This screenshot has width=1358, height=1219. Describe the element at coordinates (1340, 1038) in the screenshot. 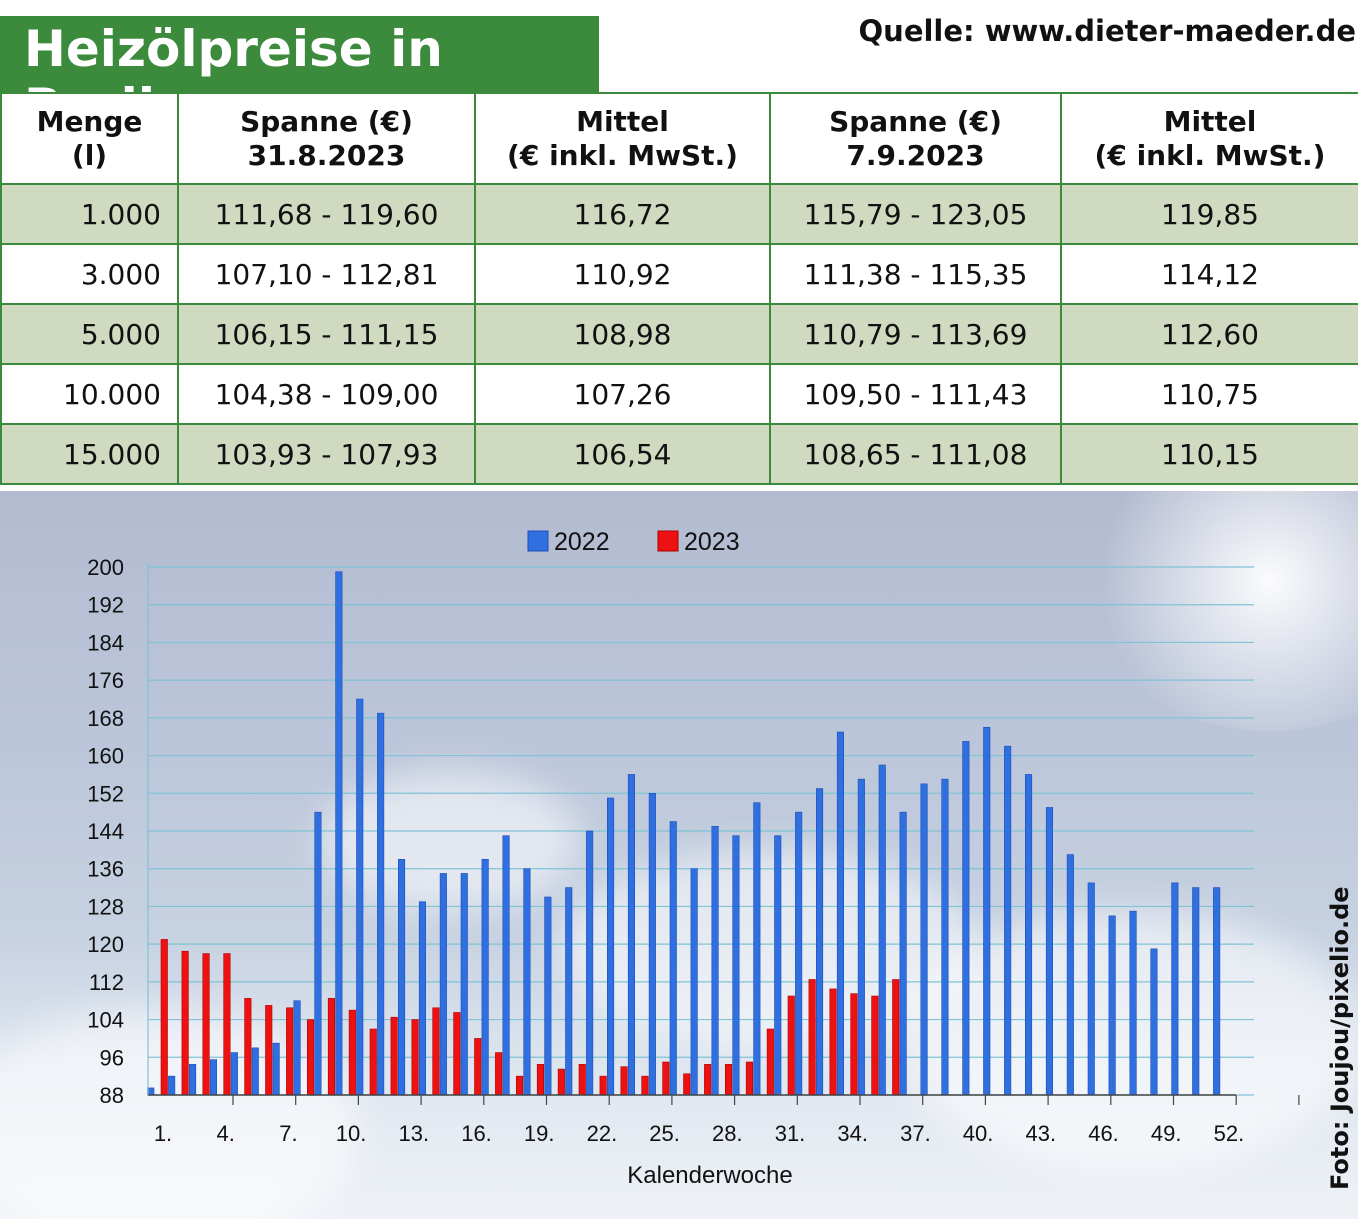

I see `photo-credit: Foto: Joujou/pixelio.de` at that location.